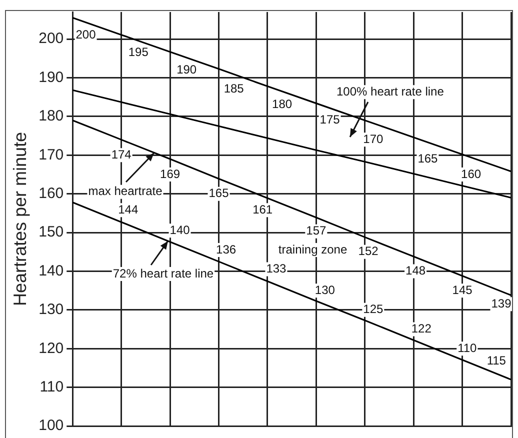 This screenshot has height=438, width=518. What do you see at coordinates (462, 289) in the screenshot?
I see `annotation: 145` at bounding box center [462, 289].